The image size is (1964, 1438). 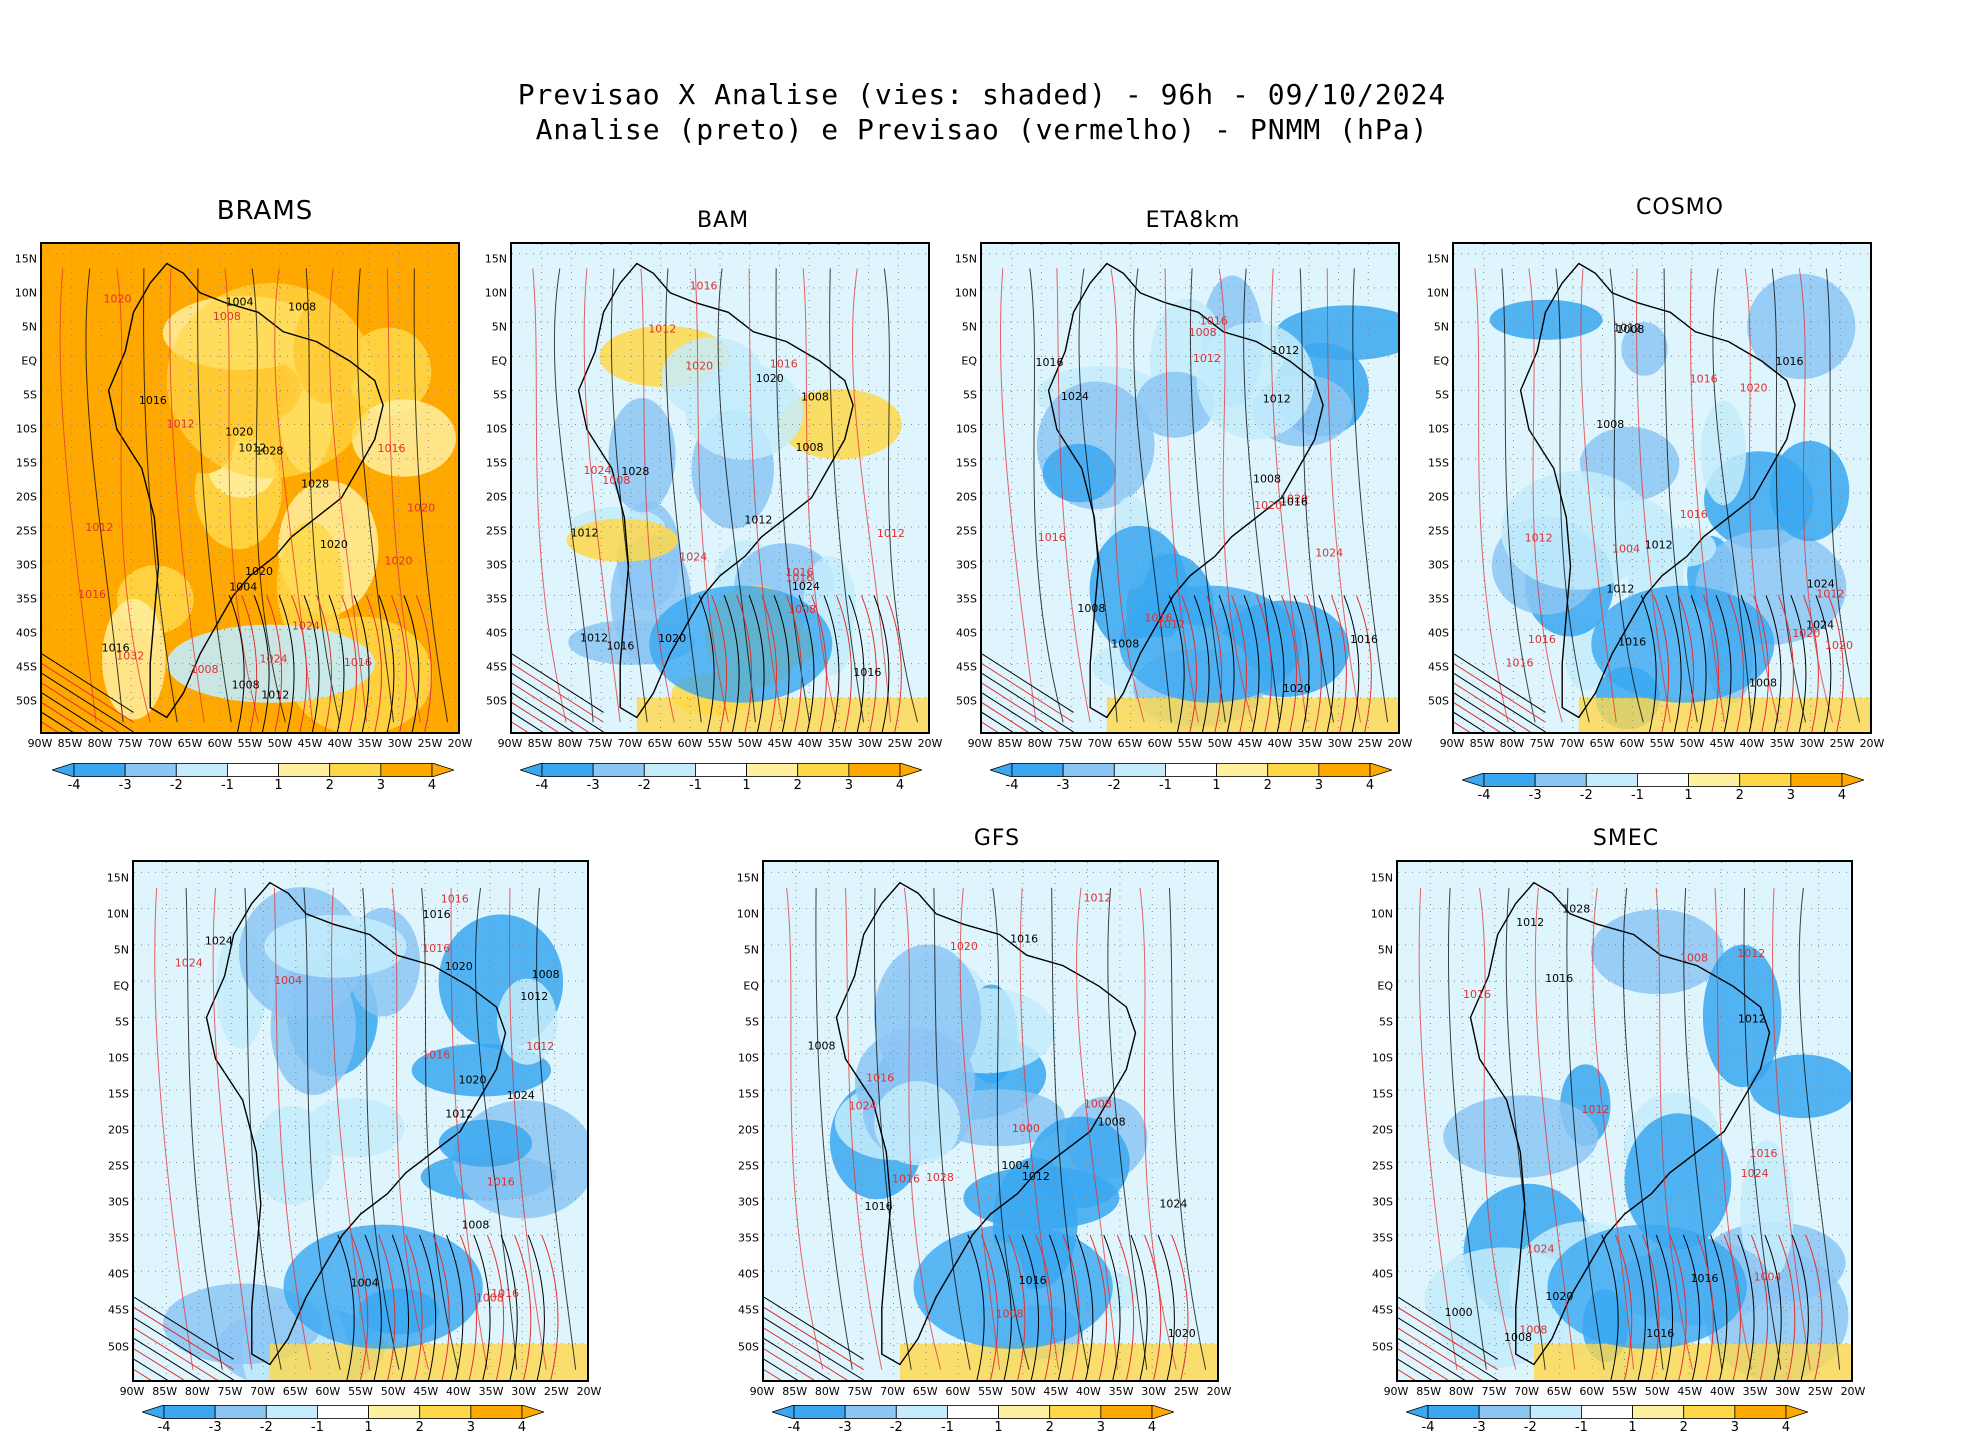 What do you see at coordinates (295, 1391) in the screenshot?
I see `lon-tick-label: 65W` at bounding box center [295, 1391].